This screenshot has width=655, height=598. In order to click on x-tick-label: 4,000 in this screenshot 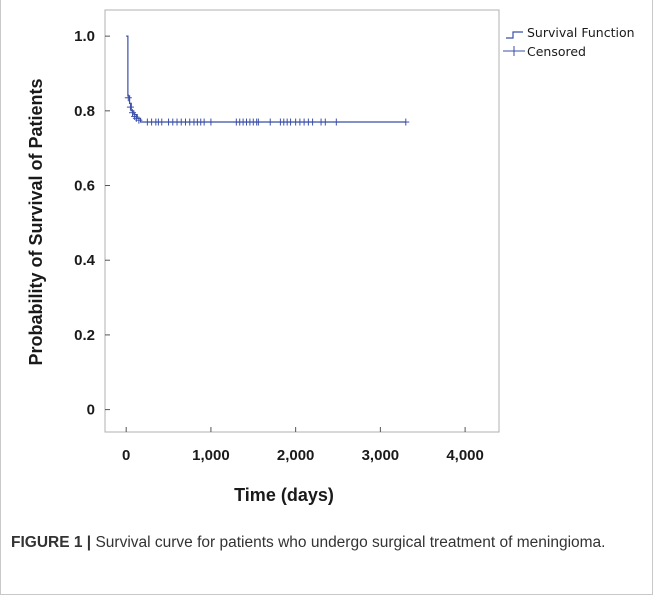, I will do `click(465, 455)`.